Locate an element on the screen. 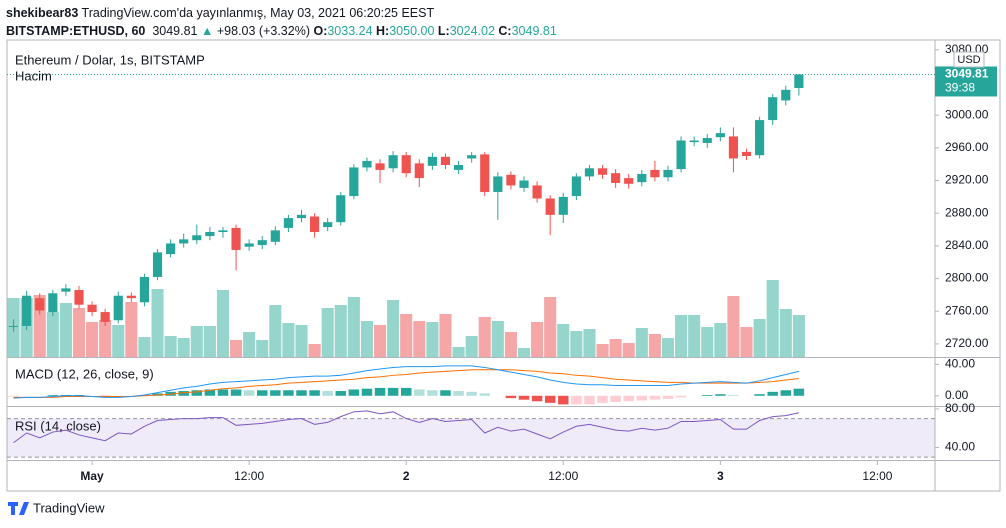  h: 3050.00 is located at coordinates (412, 31).